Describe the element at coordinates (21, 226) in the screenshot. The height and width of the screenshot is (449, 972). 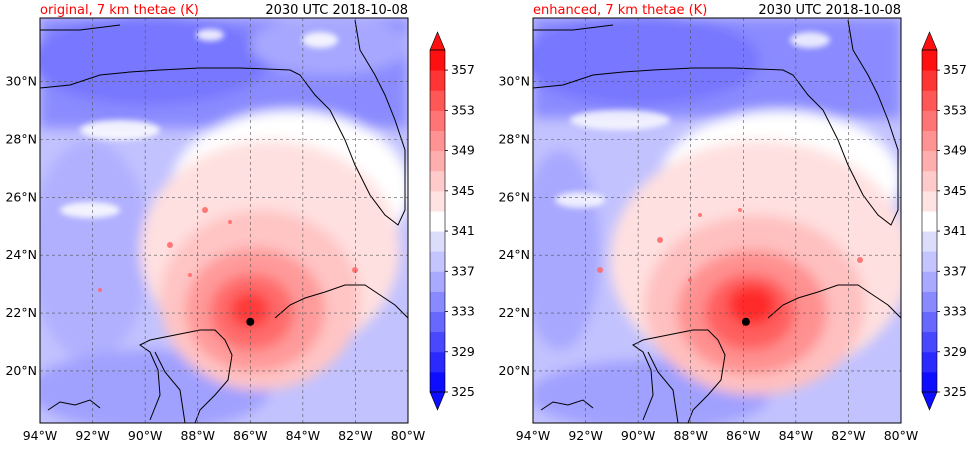
I see `left-lat-ticks: 20°N 22°N 24°N 26°N 28°N 30°N` at that location.